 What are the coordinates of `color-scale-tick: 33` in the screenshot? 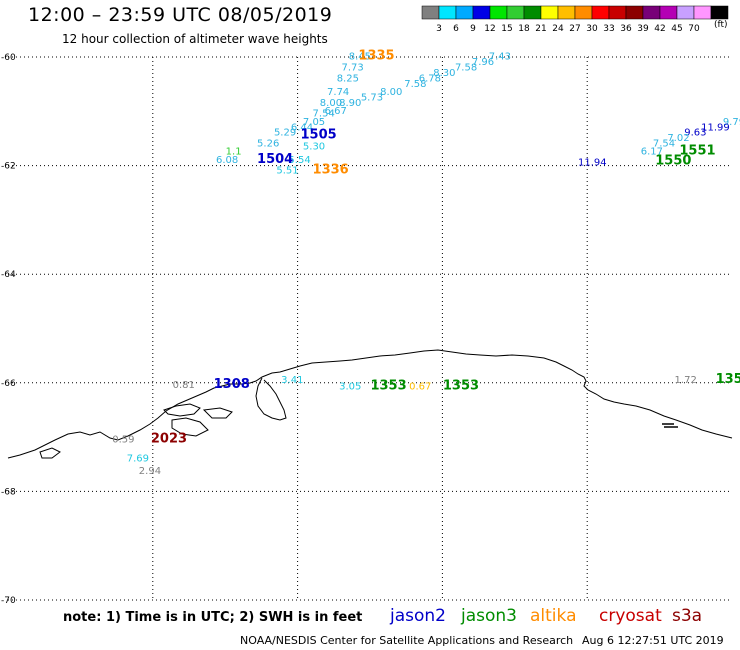 It's located at (608, 29).